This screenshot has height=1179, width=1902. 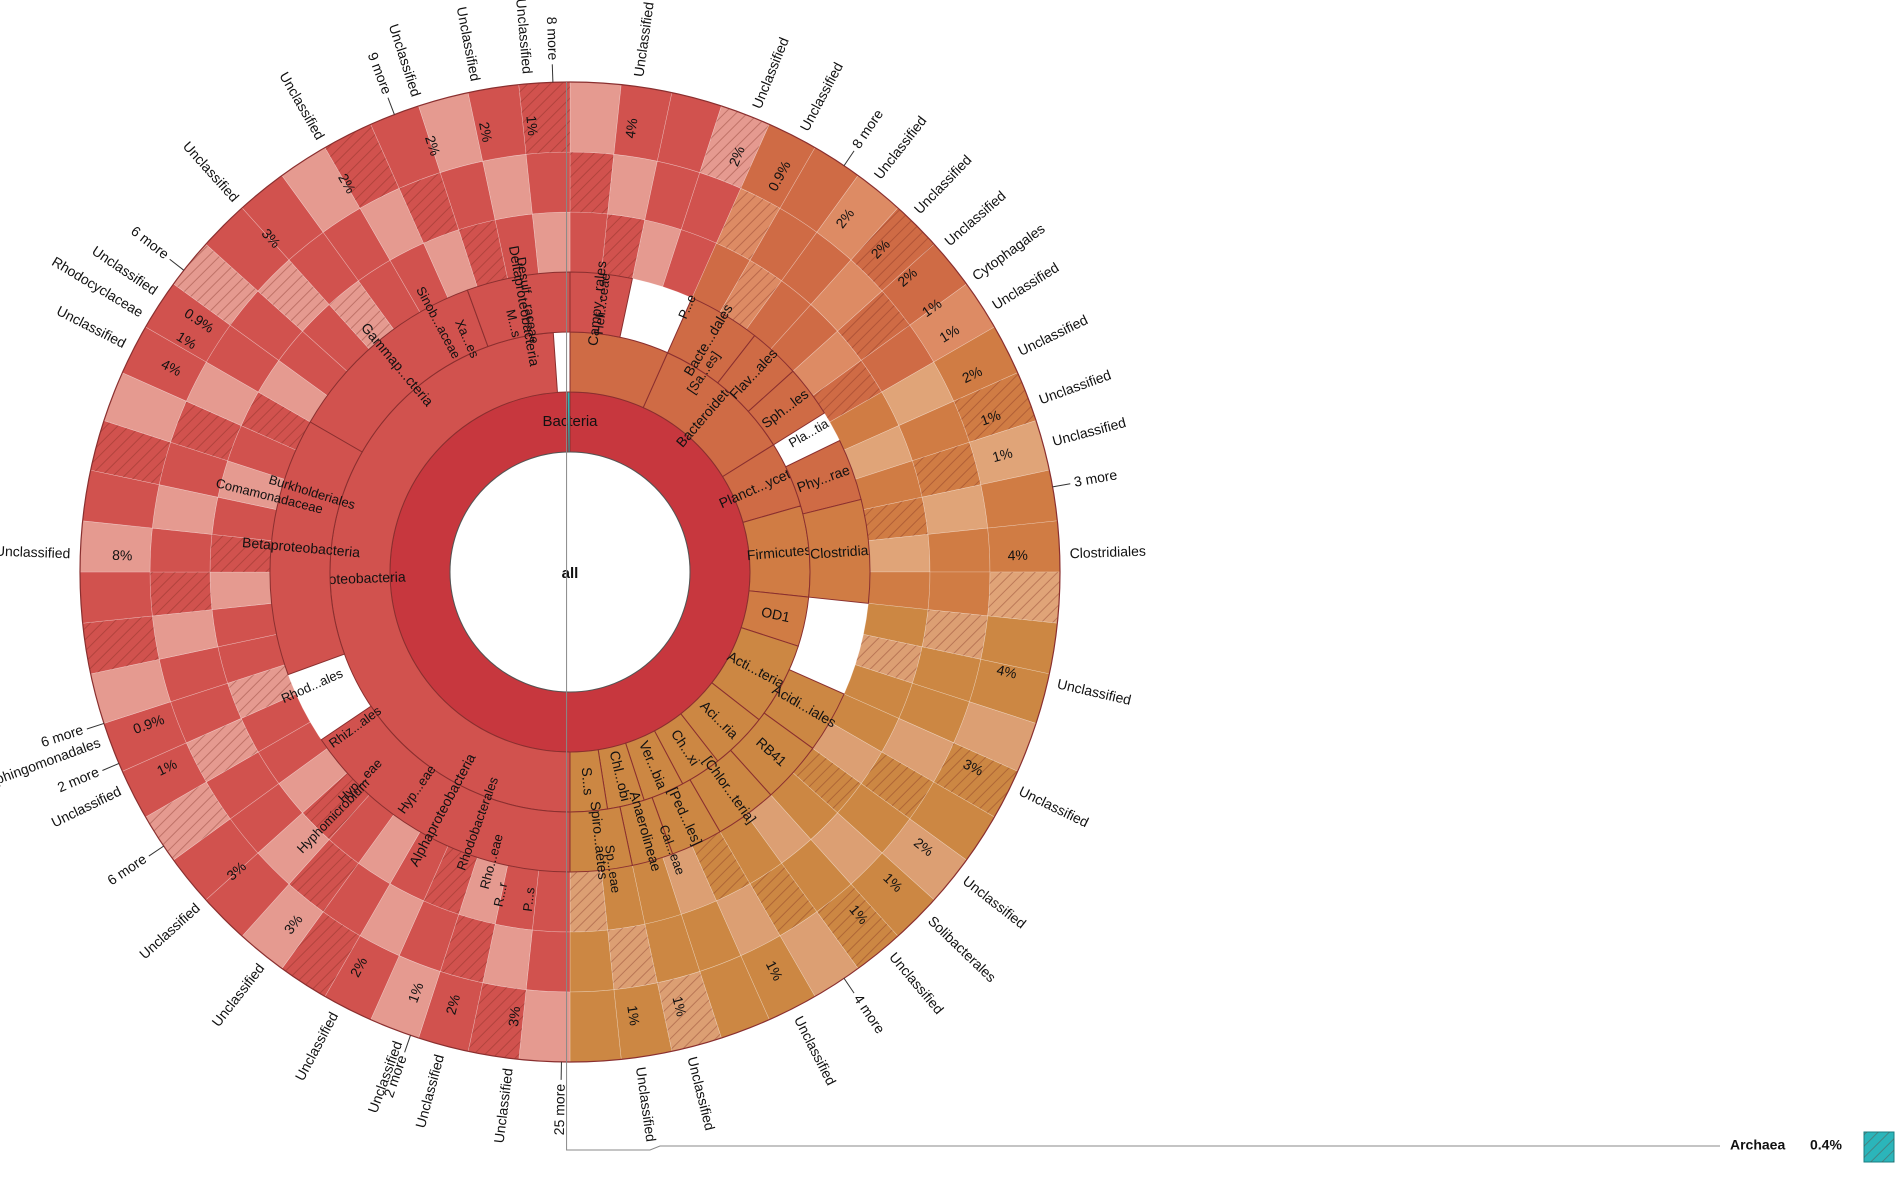 What do you see at coordinates (962, 949) in the screenshot?
I see `outer-label: Solibacterales` at bounding box center [962, 949].